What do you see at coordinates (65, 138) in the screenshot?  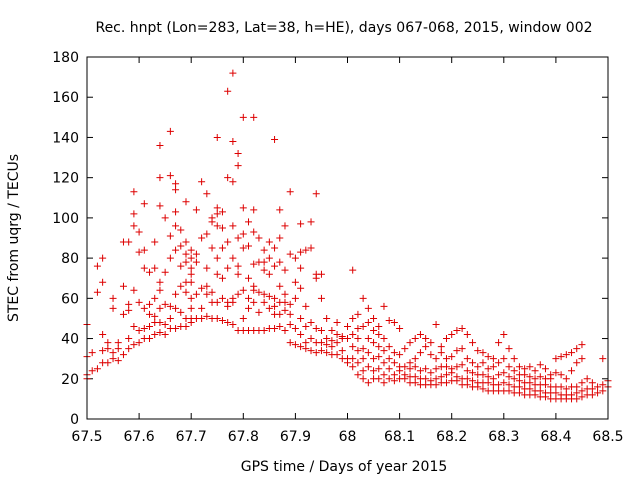 I see `y-tick-label: 140` at bounding box center [65, 138].